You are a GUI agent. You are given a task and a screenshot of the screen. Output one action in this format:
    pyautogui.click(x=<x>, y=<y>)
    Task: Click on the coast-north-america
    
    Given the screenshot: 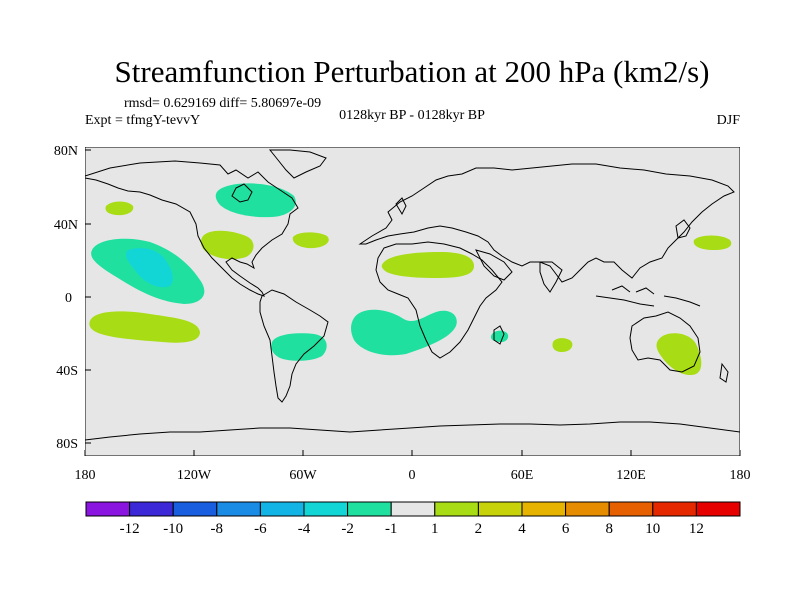 What is the action you would take?
    pyautogui.click(x=192, y=228)
    